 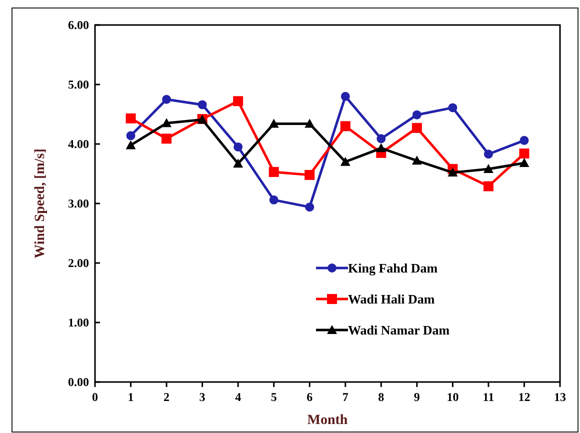 I want to click on legend-label: Wadi Hali Dam, so click(x=391, y=299).